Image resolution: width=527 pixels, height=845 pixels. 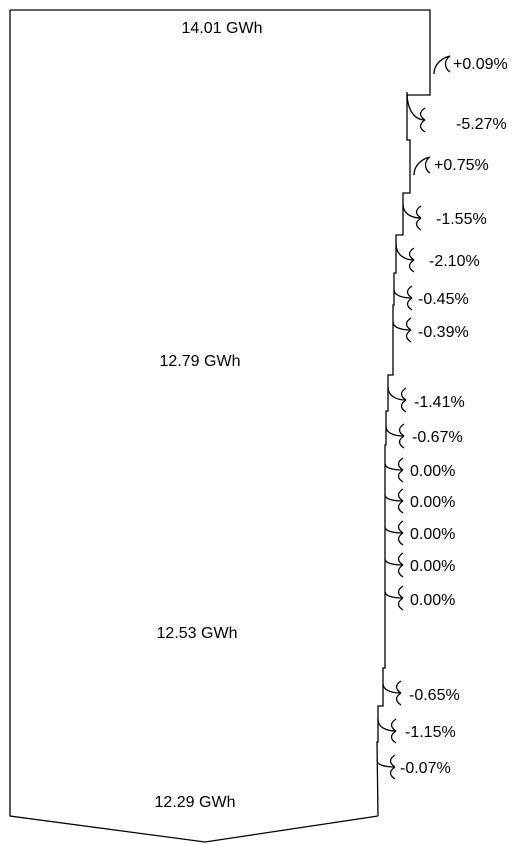 I want to click on level-label-1: 14.01 GWh, so click(x=222, y=28).